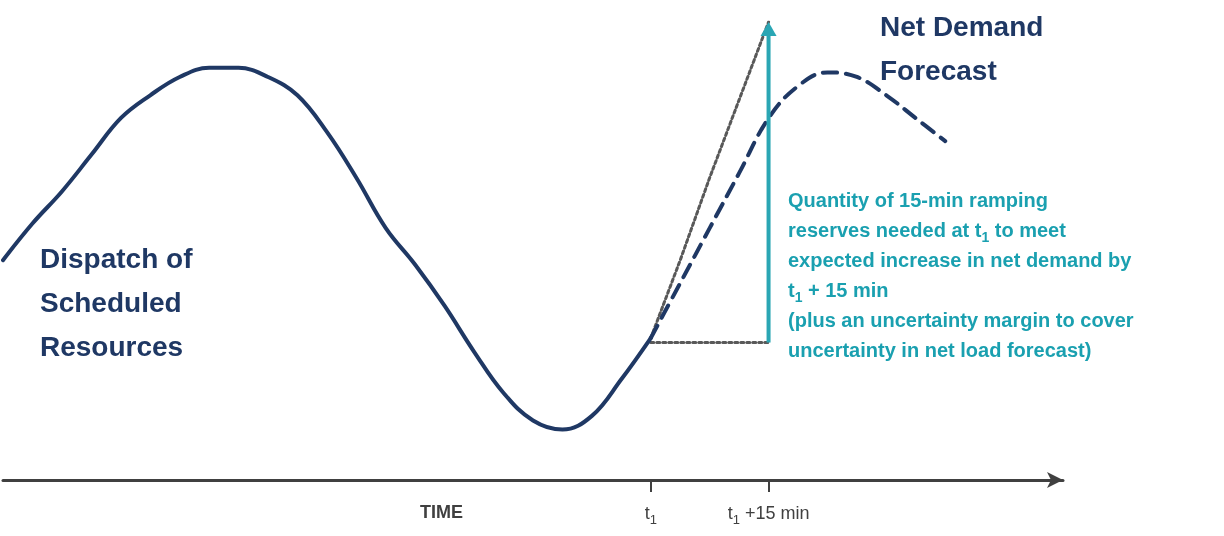  I want to click on x-axis-title: TIME, so click(441, 512).